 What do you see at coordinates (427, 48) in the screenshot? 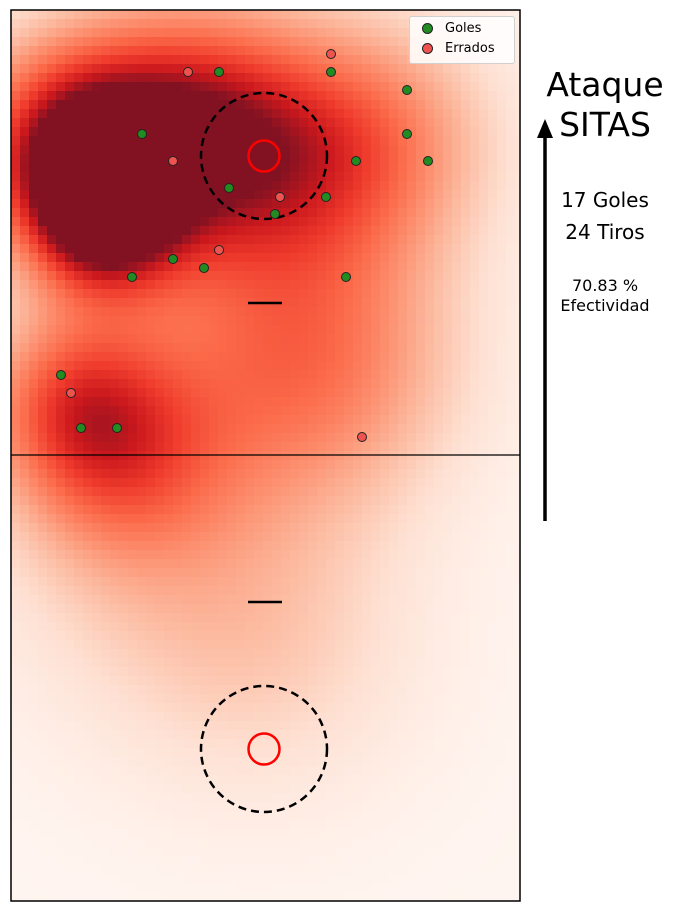
I see `legend-marker-misses` at bounding box center [427, 48].